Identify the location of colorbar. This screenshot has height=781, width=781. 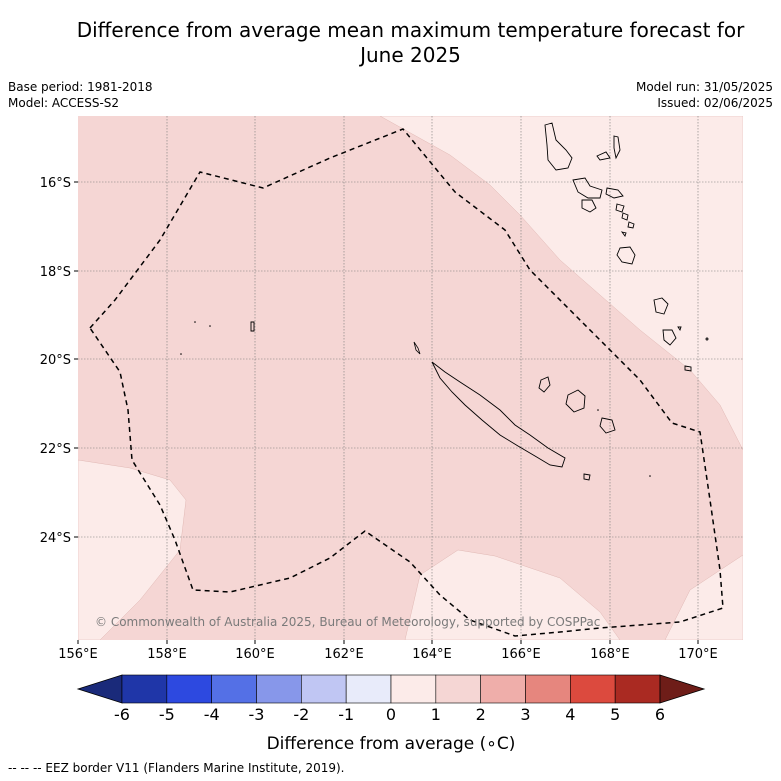
(391, 689).